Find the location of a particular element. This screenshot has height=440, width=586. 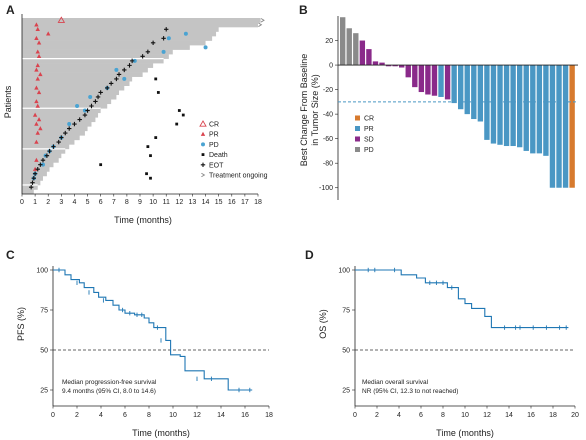

swimmer-x-tick-label: 3 is located at coordinates (61, 202).